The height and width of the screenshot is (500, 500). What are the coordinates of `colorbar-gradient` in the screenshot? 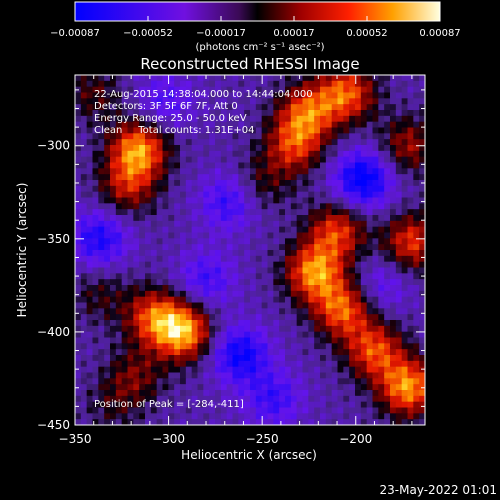 It's located at (257, 11).